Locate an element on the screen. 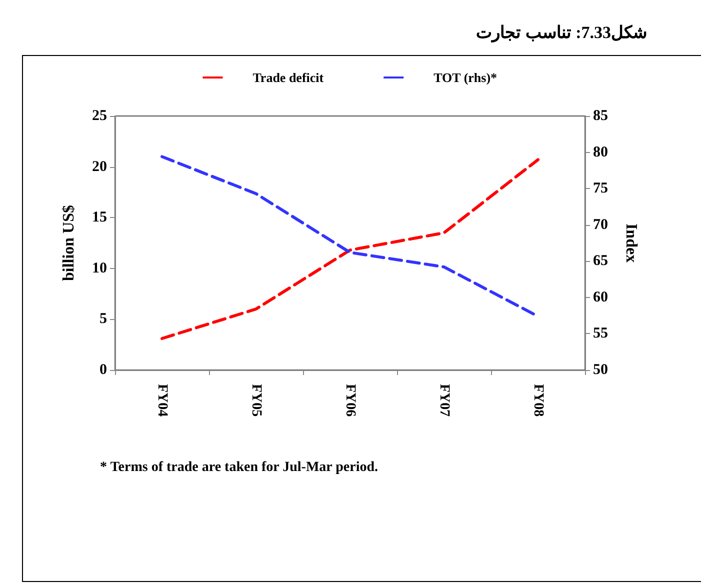  legend-label: Trade deficit is located at coordinates (288, 77).